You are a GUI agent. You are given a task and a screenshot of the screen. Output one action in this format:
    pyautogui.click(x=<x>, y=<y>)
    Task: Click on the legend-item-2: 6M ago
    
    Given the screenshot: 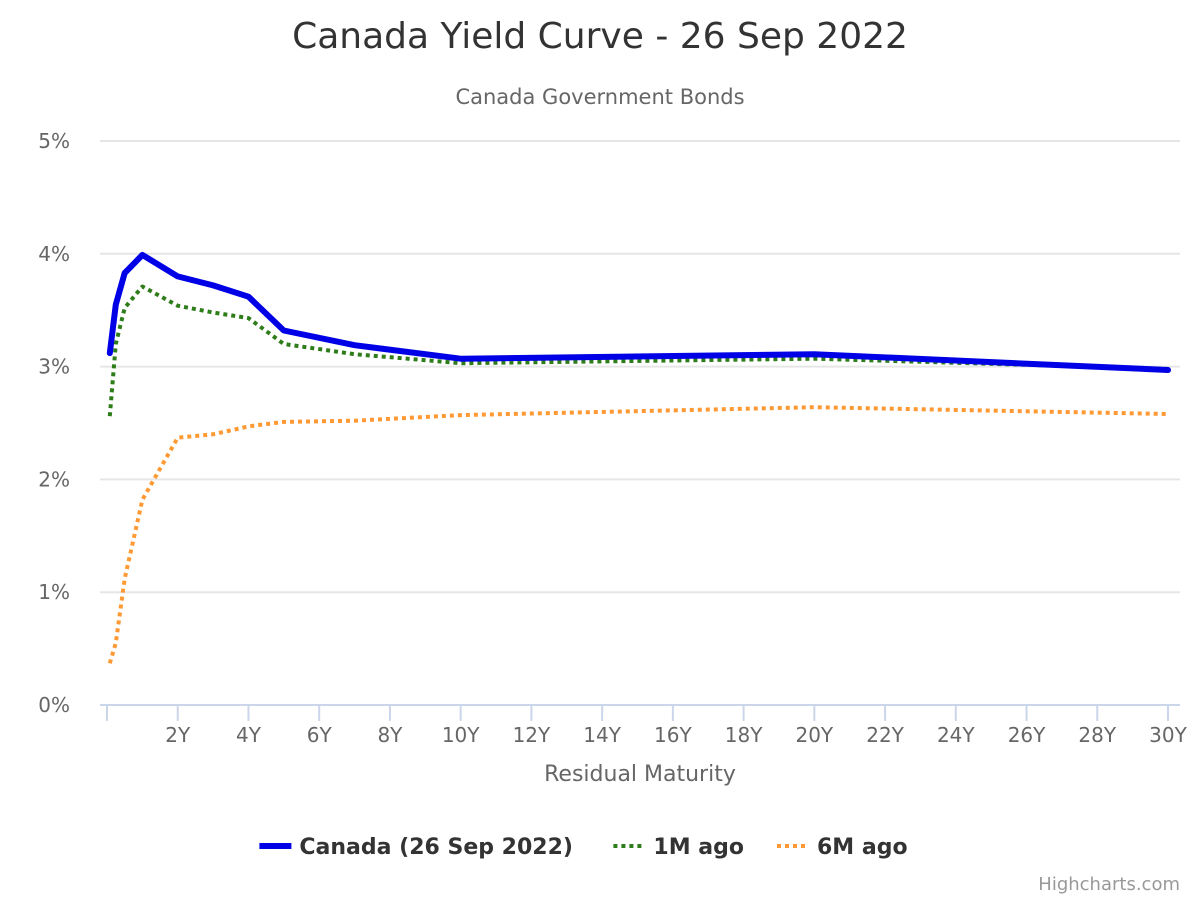 What is the action you would take?
    pyautogui.click(x=842, y=847)
    